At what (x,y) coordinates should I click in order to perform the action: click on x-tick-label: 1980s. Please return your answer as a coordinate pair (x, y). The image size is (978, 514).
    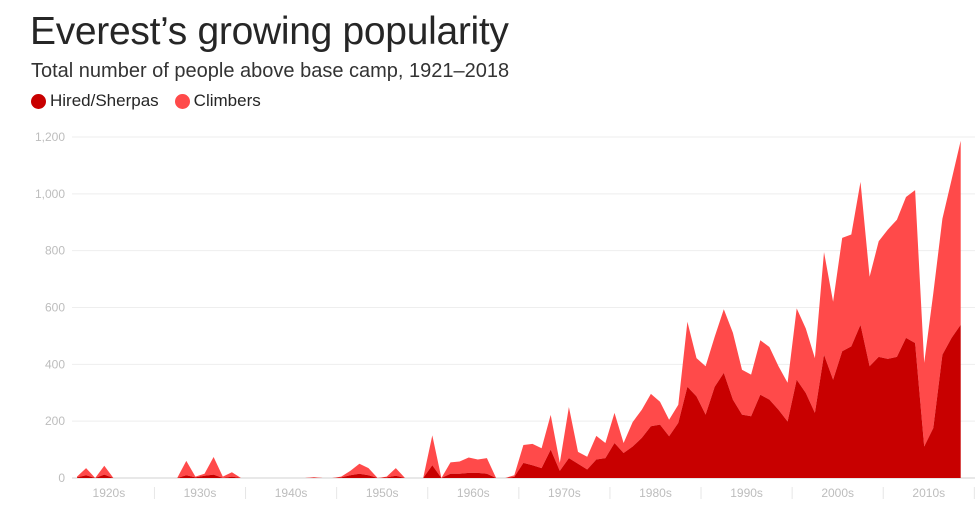
    Looking at the image, I should click on (655, 493).